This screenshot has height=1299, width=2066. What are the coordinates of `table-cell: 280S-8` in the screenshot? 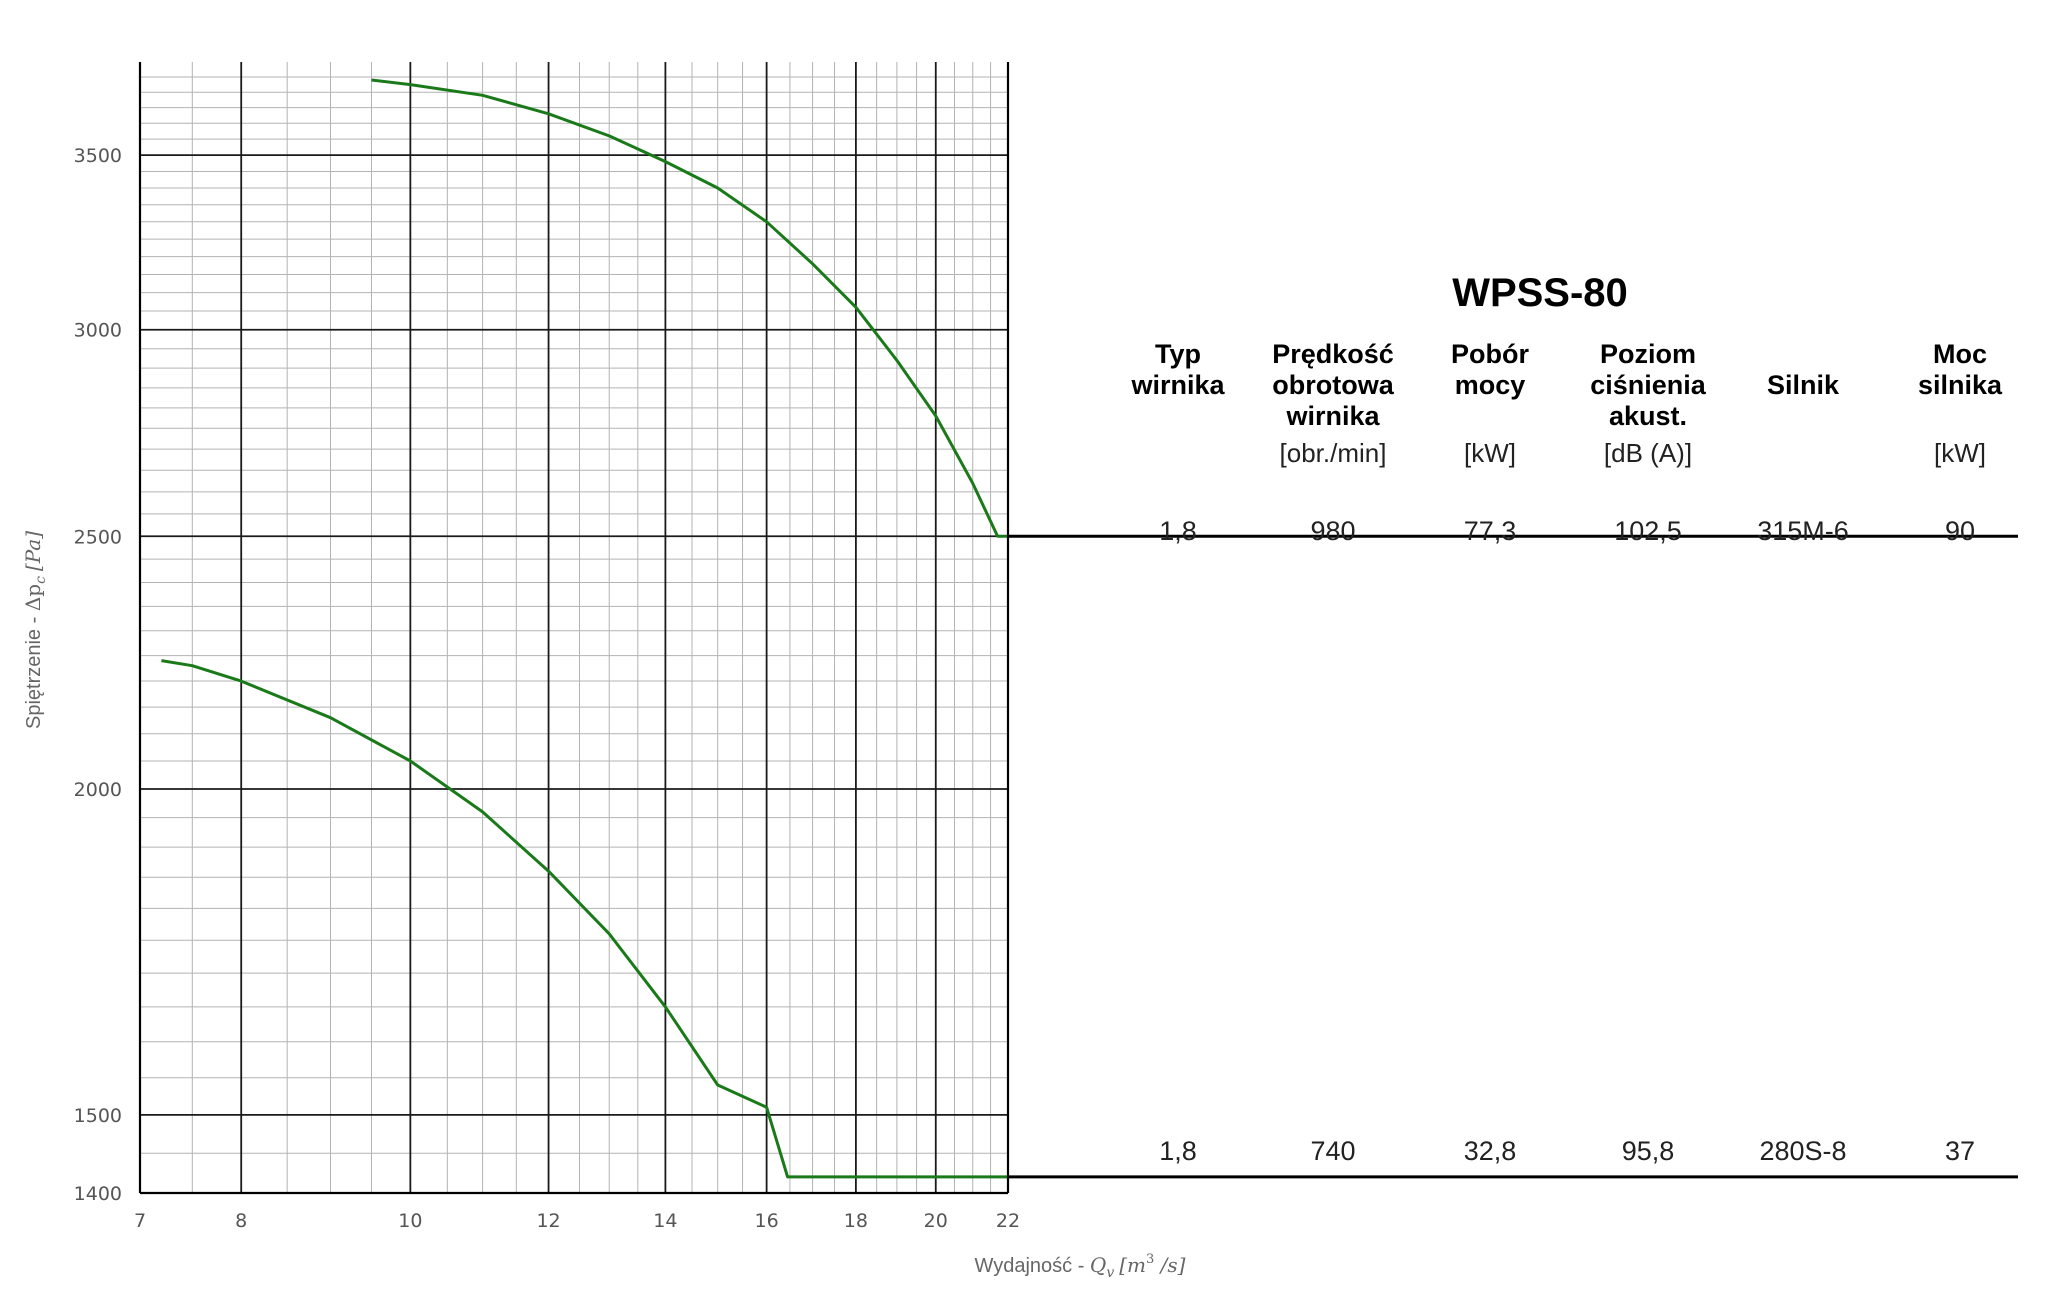 It's located at (1802, 1151).